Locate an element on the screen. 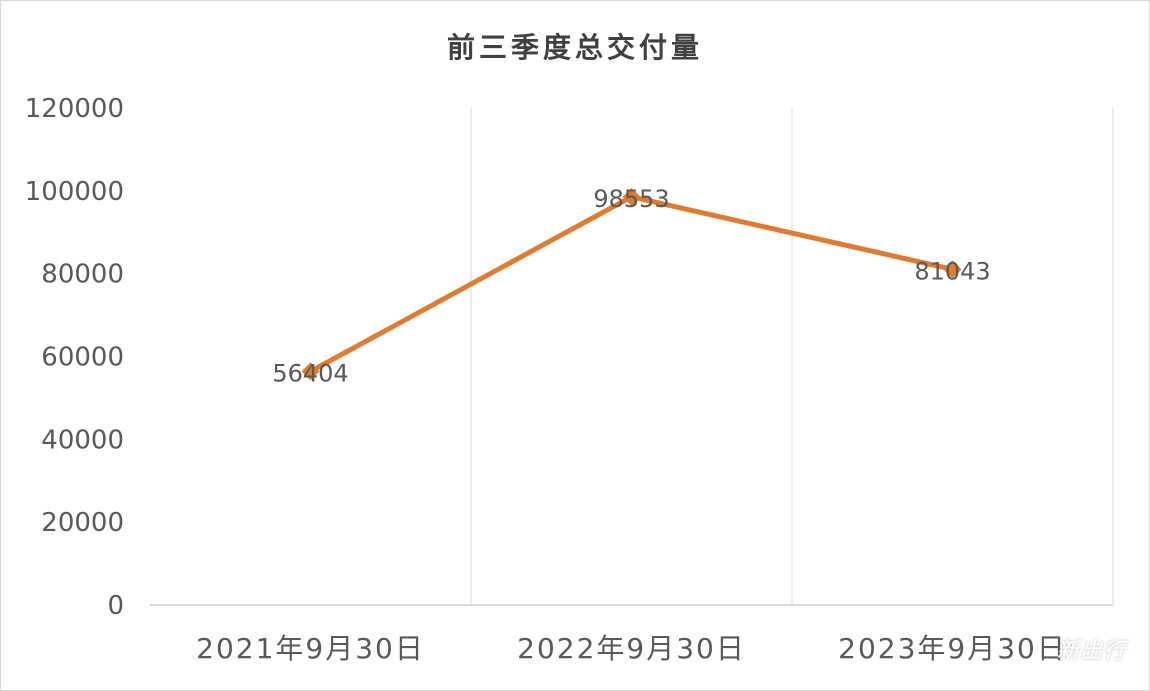  series-line-path is located at coordinates (631, 284).